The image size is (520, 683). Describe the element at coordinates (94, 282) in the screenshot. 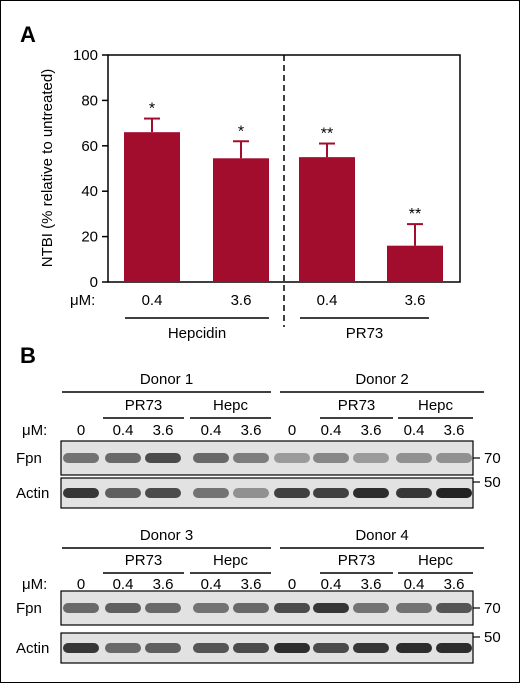

I see `y-tick-label: 0` at that location.